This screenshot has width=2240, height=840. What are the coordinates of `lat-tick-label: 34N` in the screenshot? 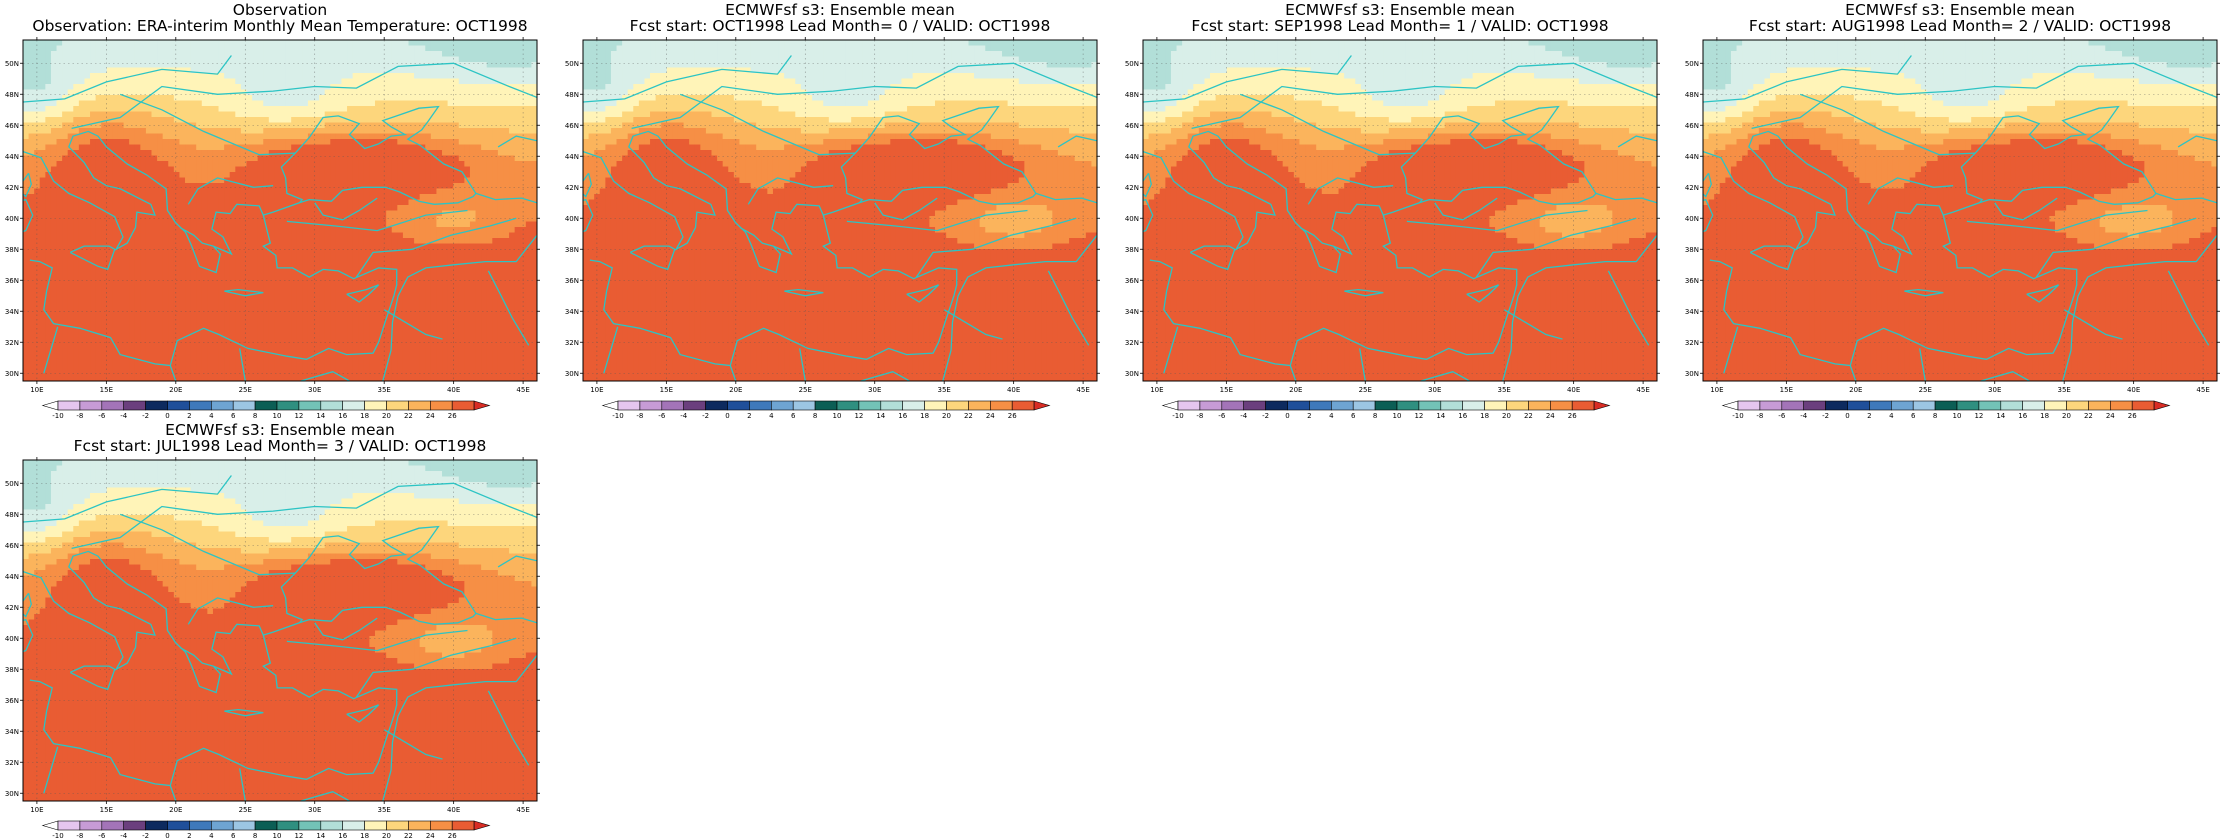 It's located at (1132, 312).